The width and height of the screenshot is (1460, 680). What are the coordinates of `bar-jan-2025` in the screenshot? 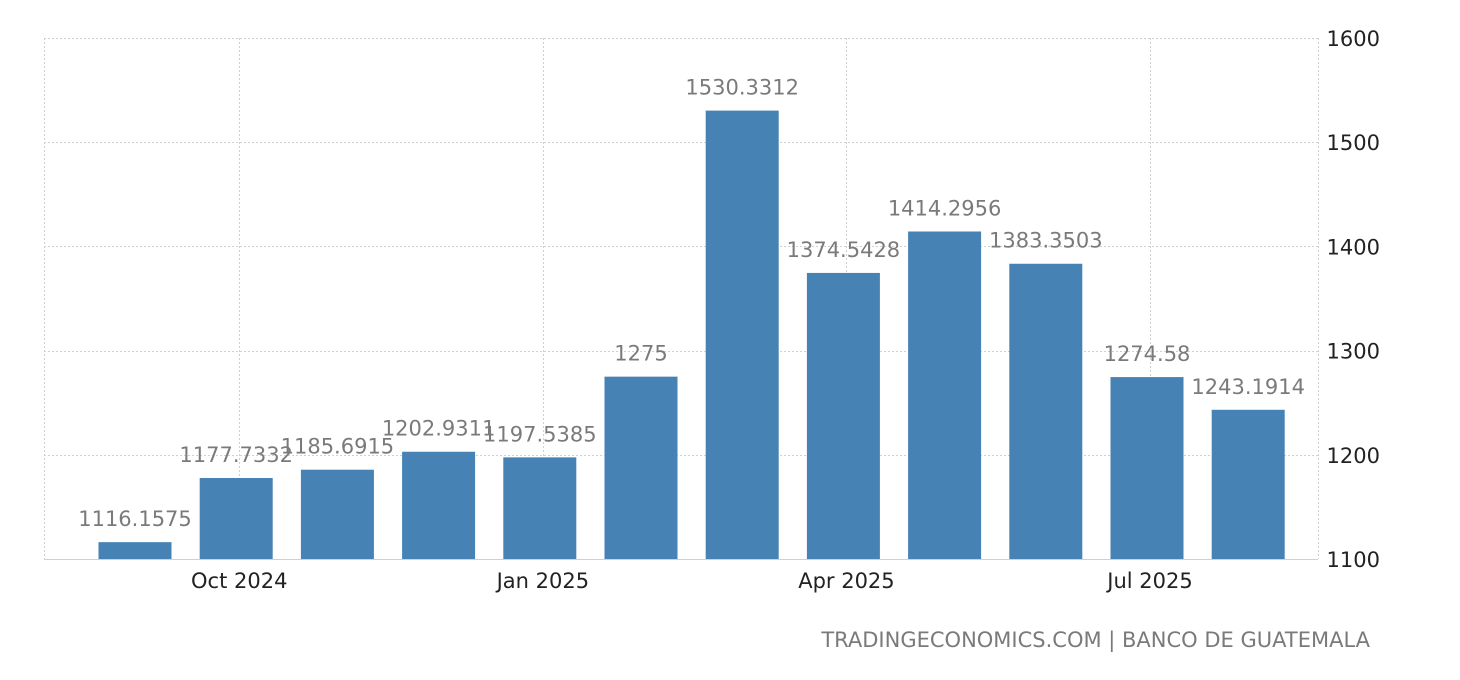 It's located at (641, 467).